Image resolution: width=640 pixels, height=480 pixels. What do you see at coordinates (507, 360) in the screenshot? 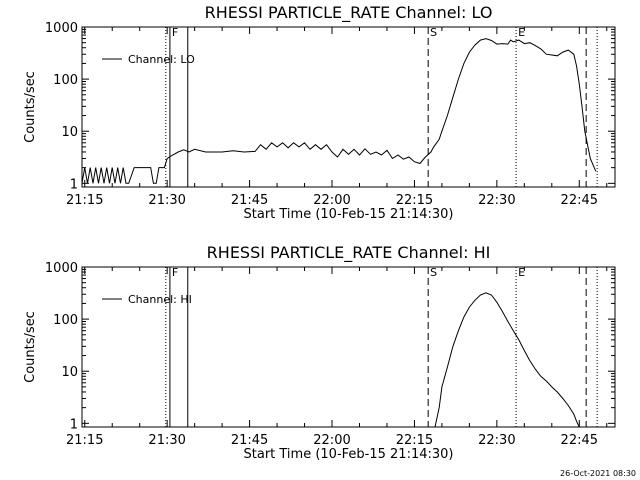
I see `rate-series-line` at bounding box center [507, 360].